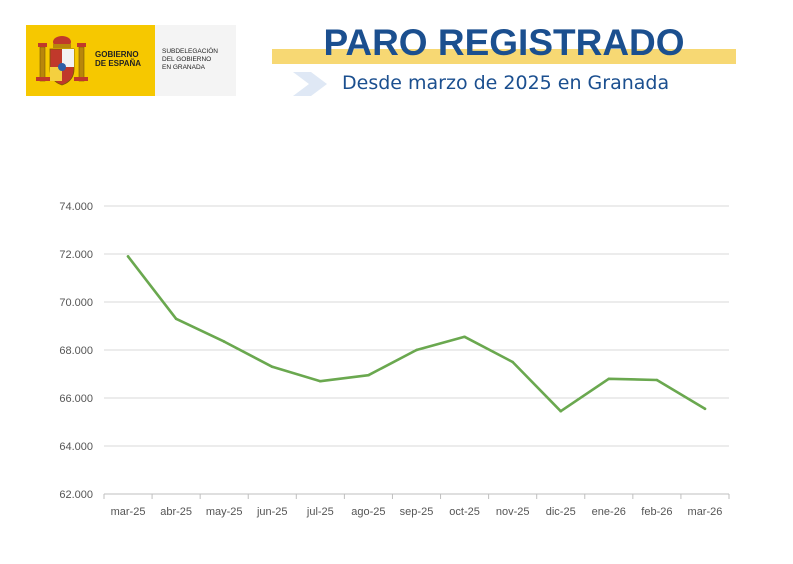  Describe the element at coordinates (187, 59) in the screenshot. I see `sub-line-2: DEL GOBIERNO` at that location.